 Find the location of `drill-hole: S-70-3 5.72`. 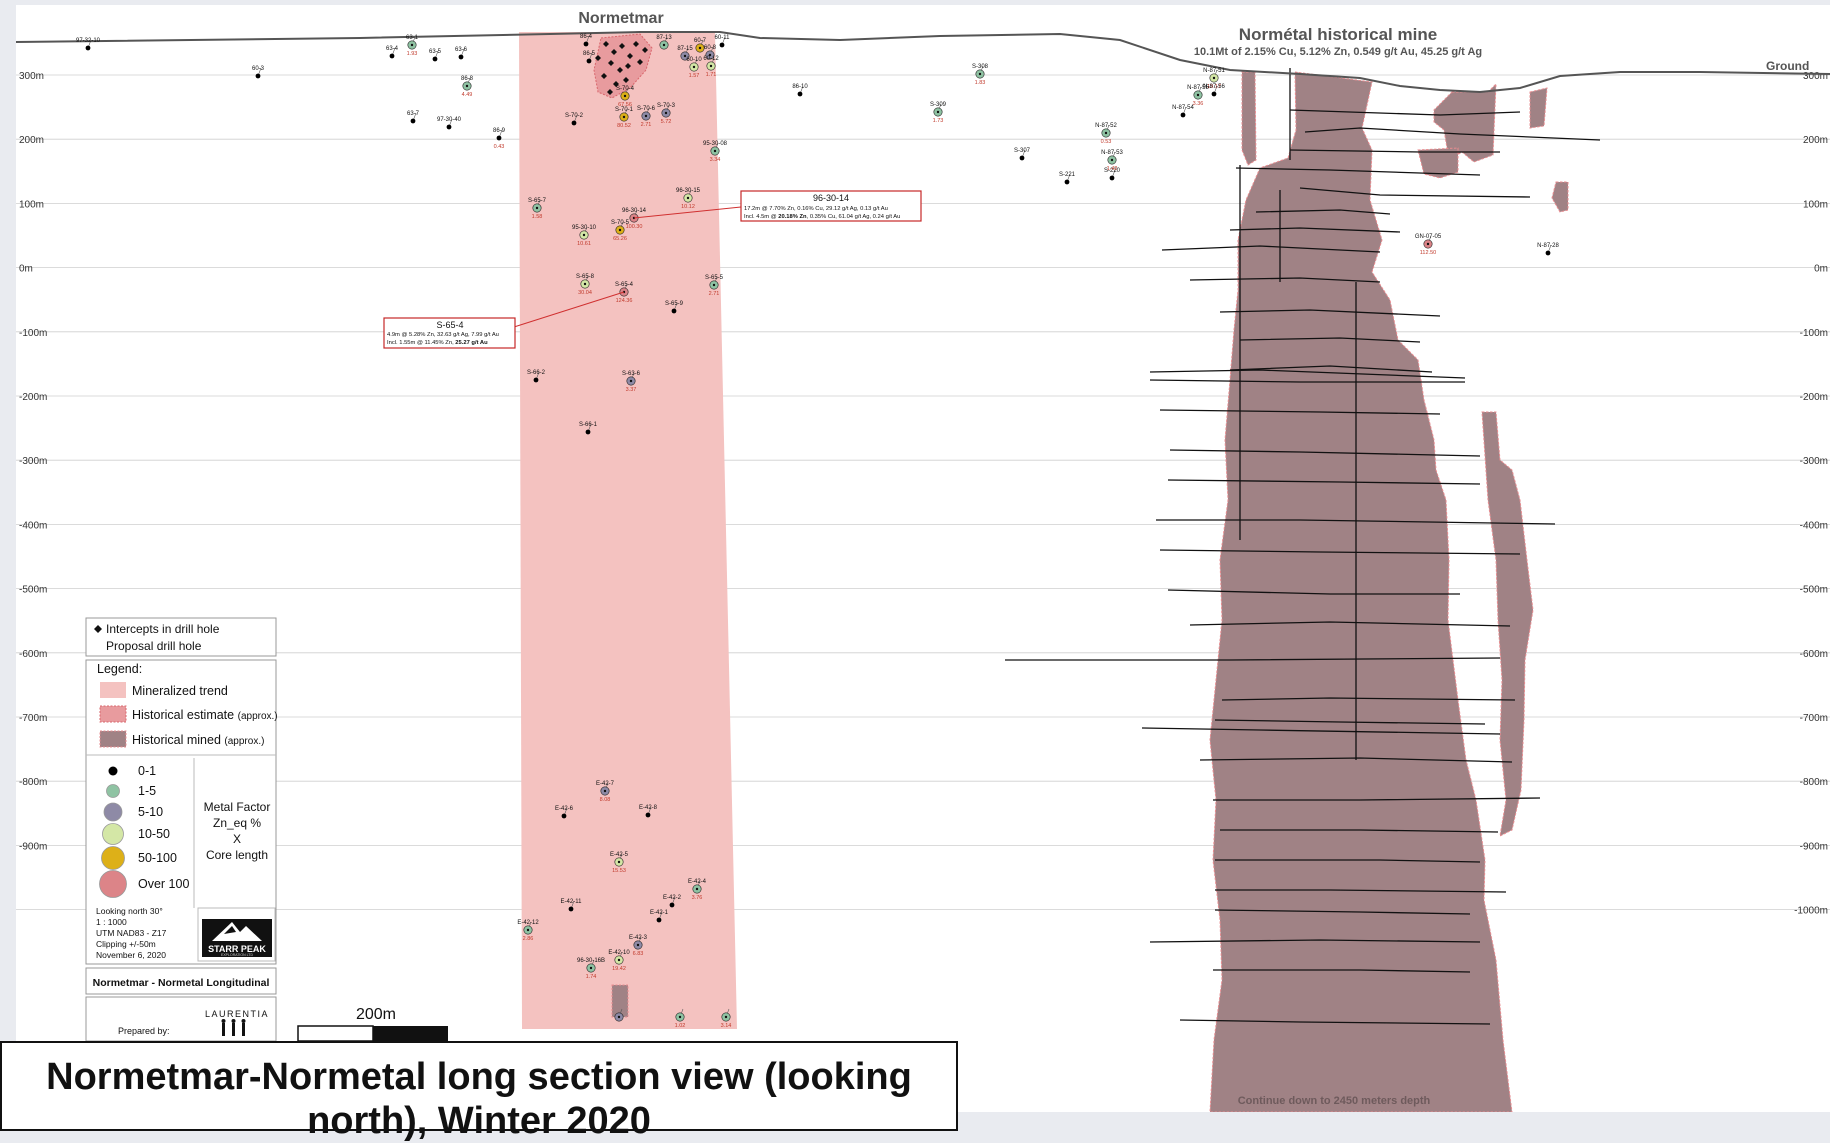

drill-hole: S-70-3 5.72 is located at coordinates (666, 114).